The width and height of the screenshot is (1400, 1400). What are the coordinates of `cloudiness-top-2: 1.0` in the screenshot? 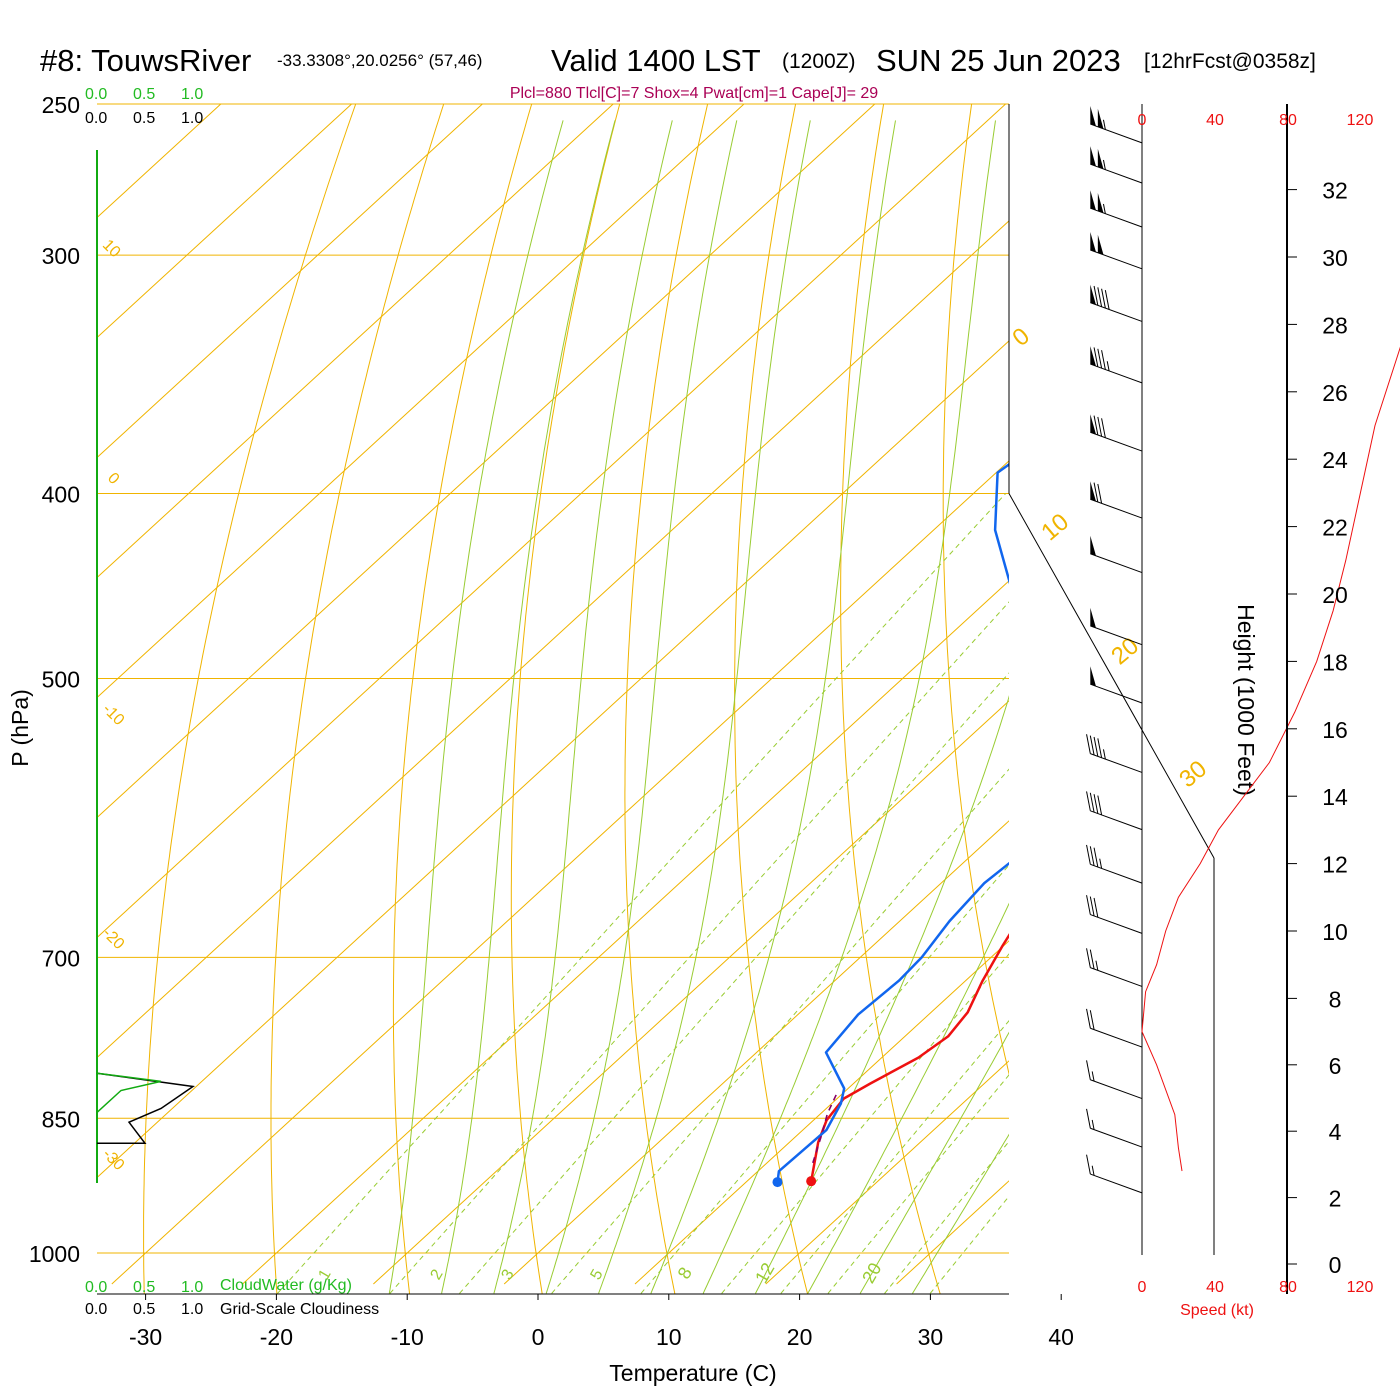 It's located at (192, 118).